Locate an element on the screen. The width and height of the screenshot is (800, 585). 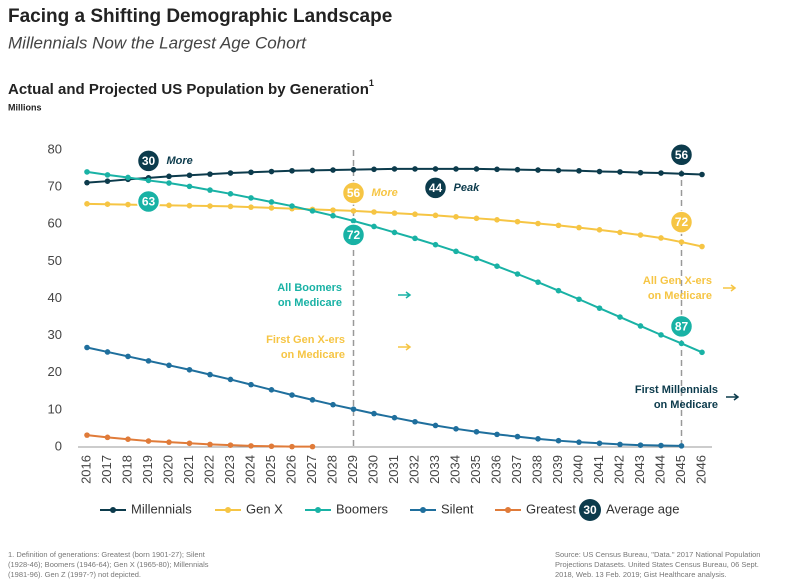
x-tick-label: 2045 is located at coordinates (680, 469).